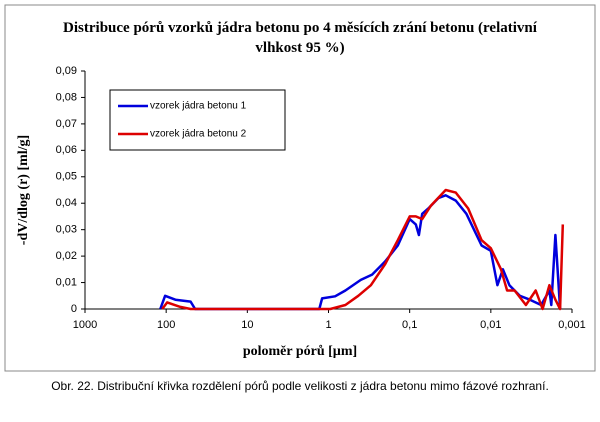  Describe the element at coordinates (328, 325) in the screenshot. I see `x-tick-label: 1` at that location.